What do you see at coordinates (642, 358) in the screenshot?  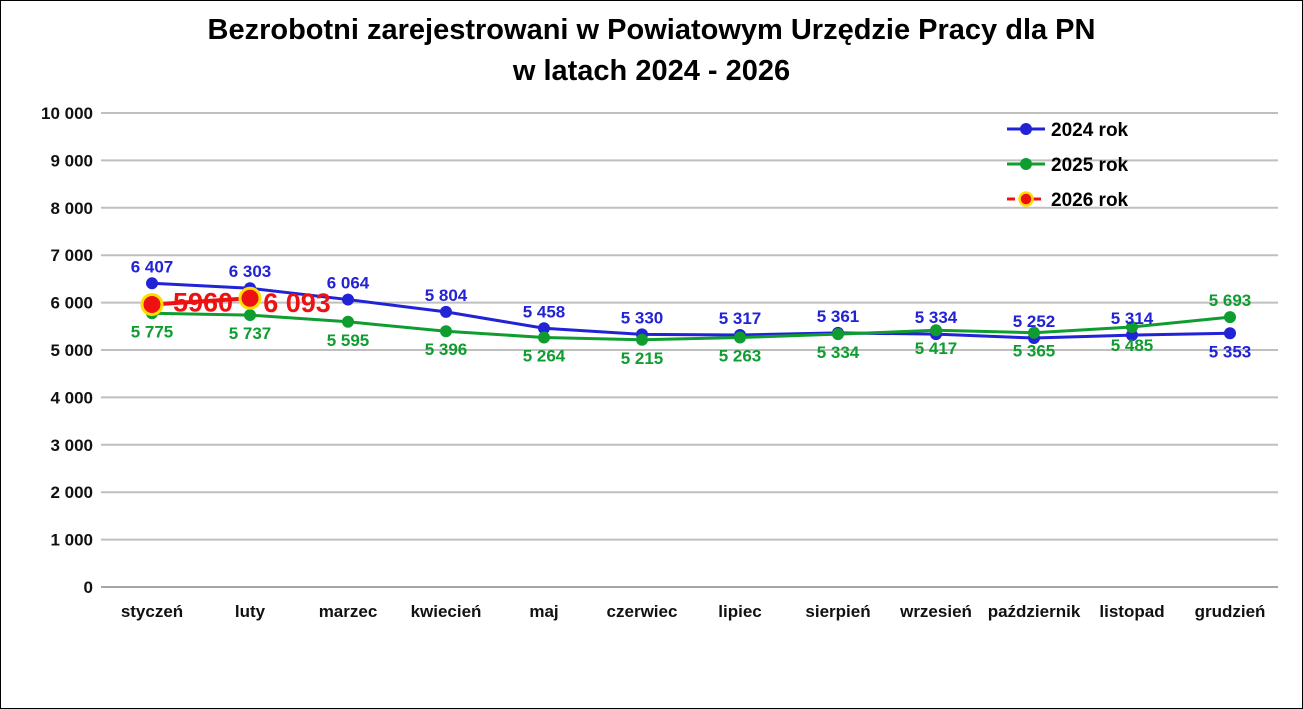 I see `data-point-label: 5 215` at bounding box center [642, 358].